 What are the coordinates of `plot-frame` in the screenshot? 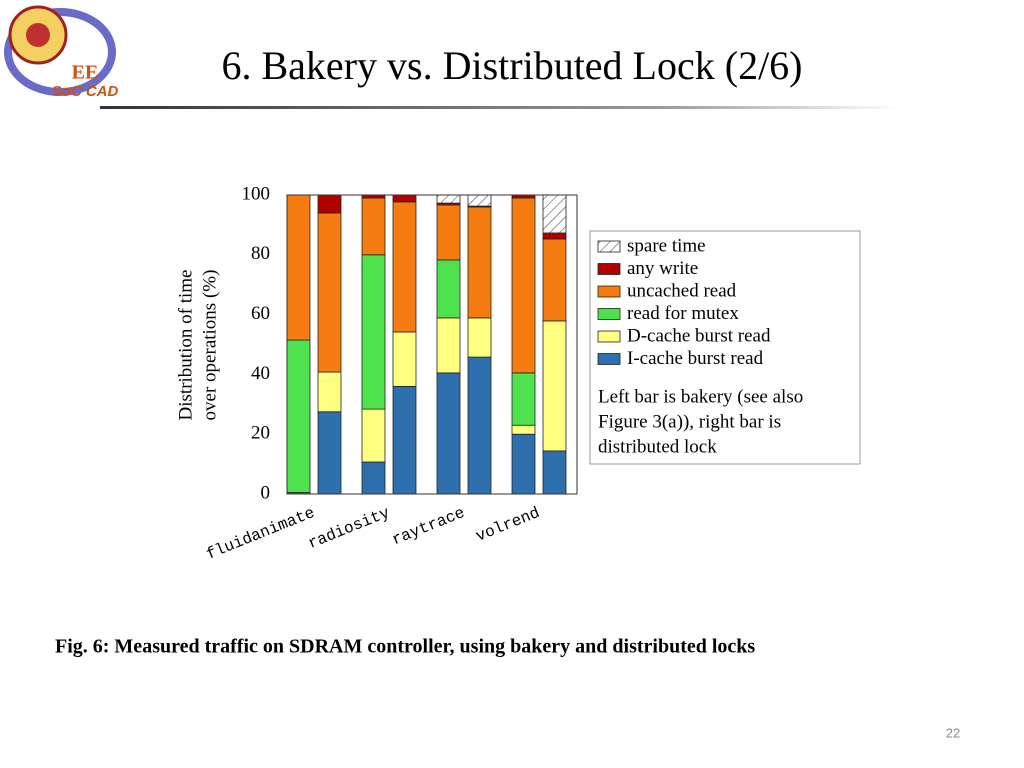 It's located at (432, 344).